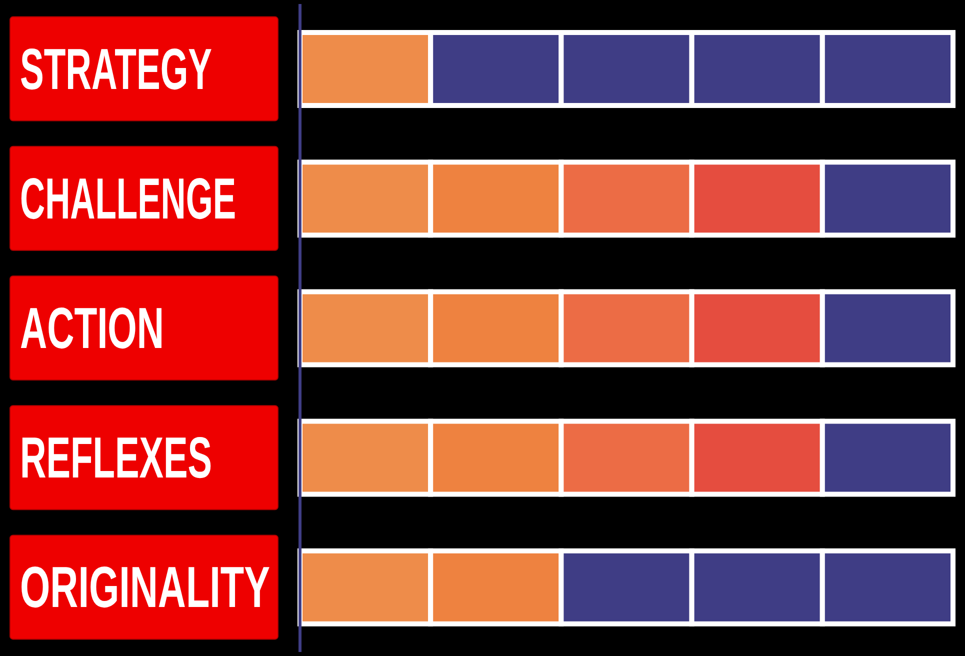  What do you see at coordinates (176, 69) in the screenshot?
I see `y-tick-label: STRATEGY` at bounding box center [176, 69].